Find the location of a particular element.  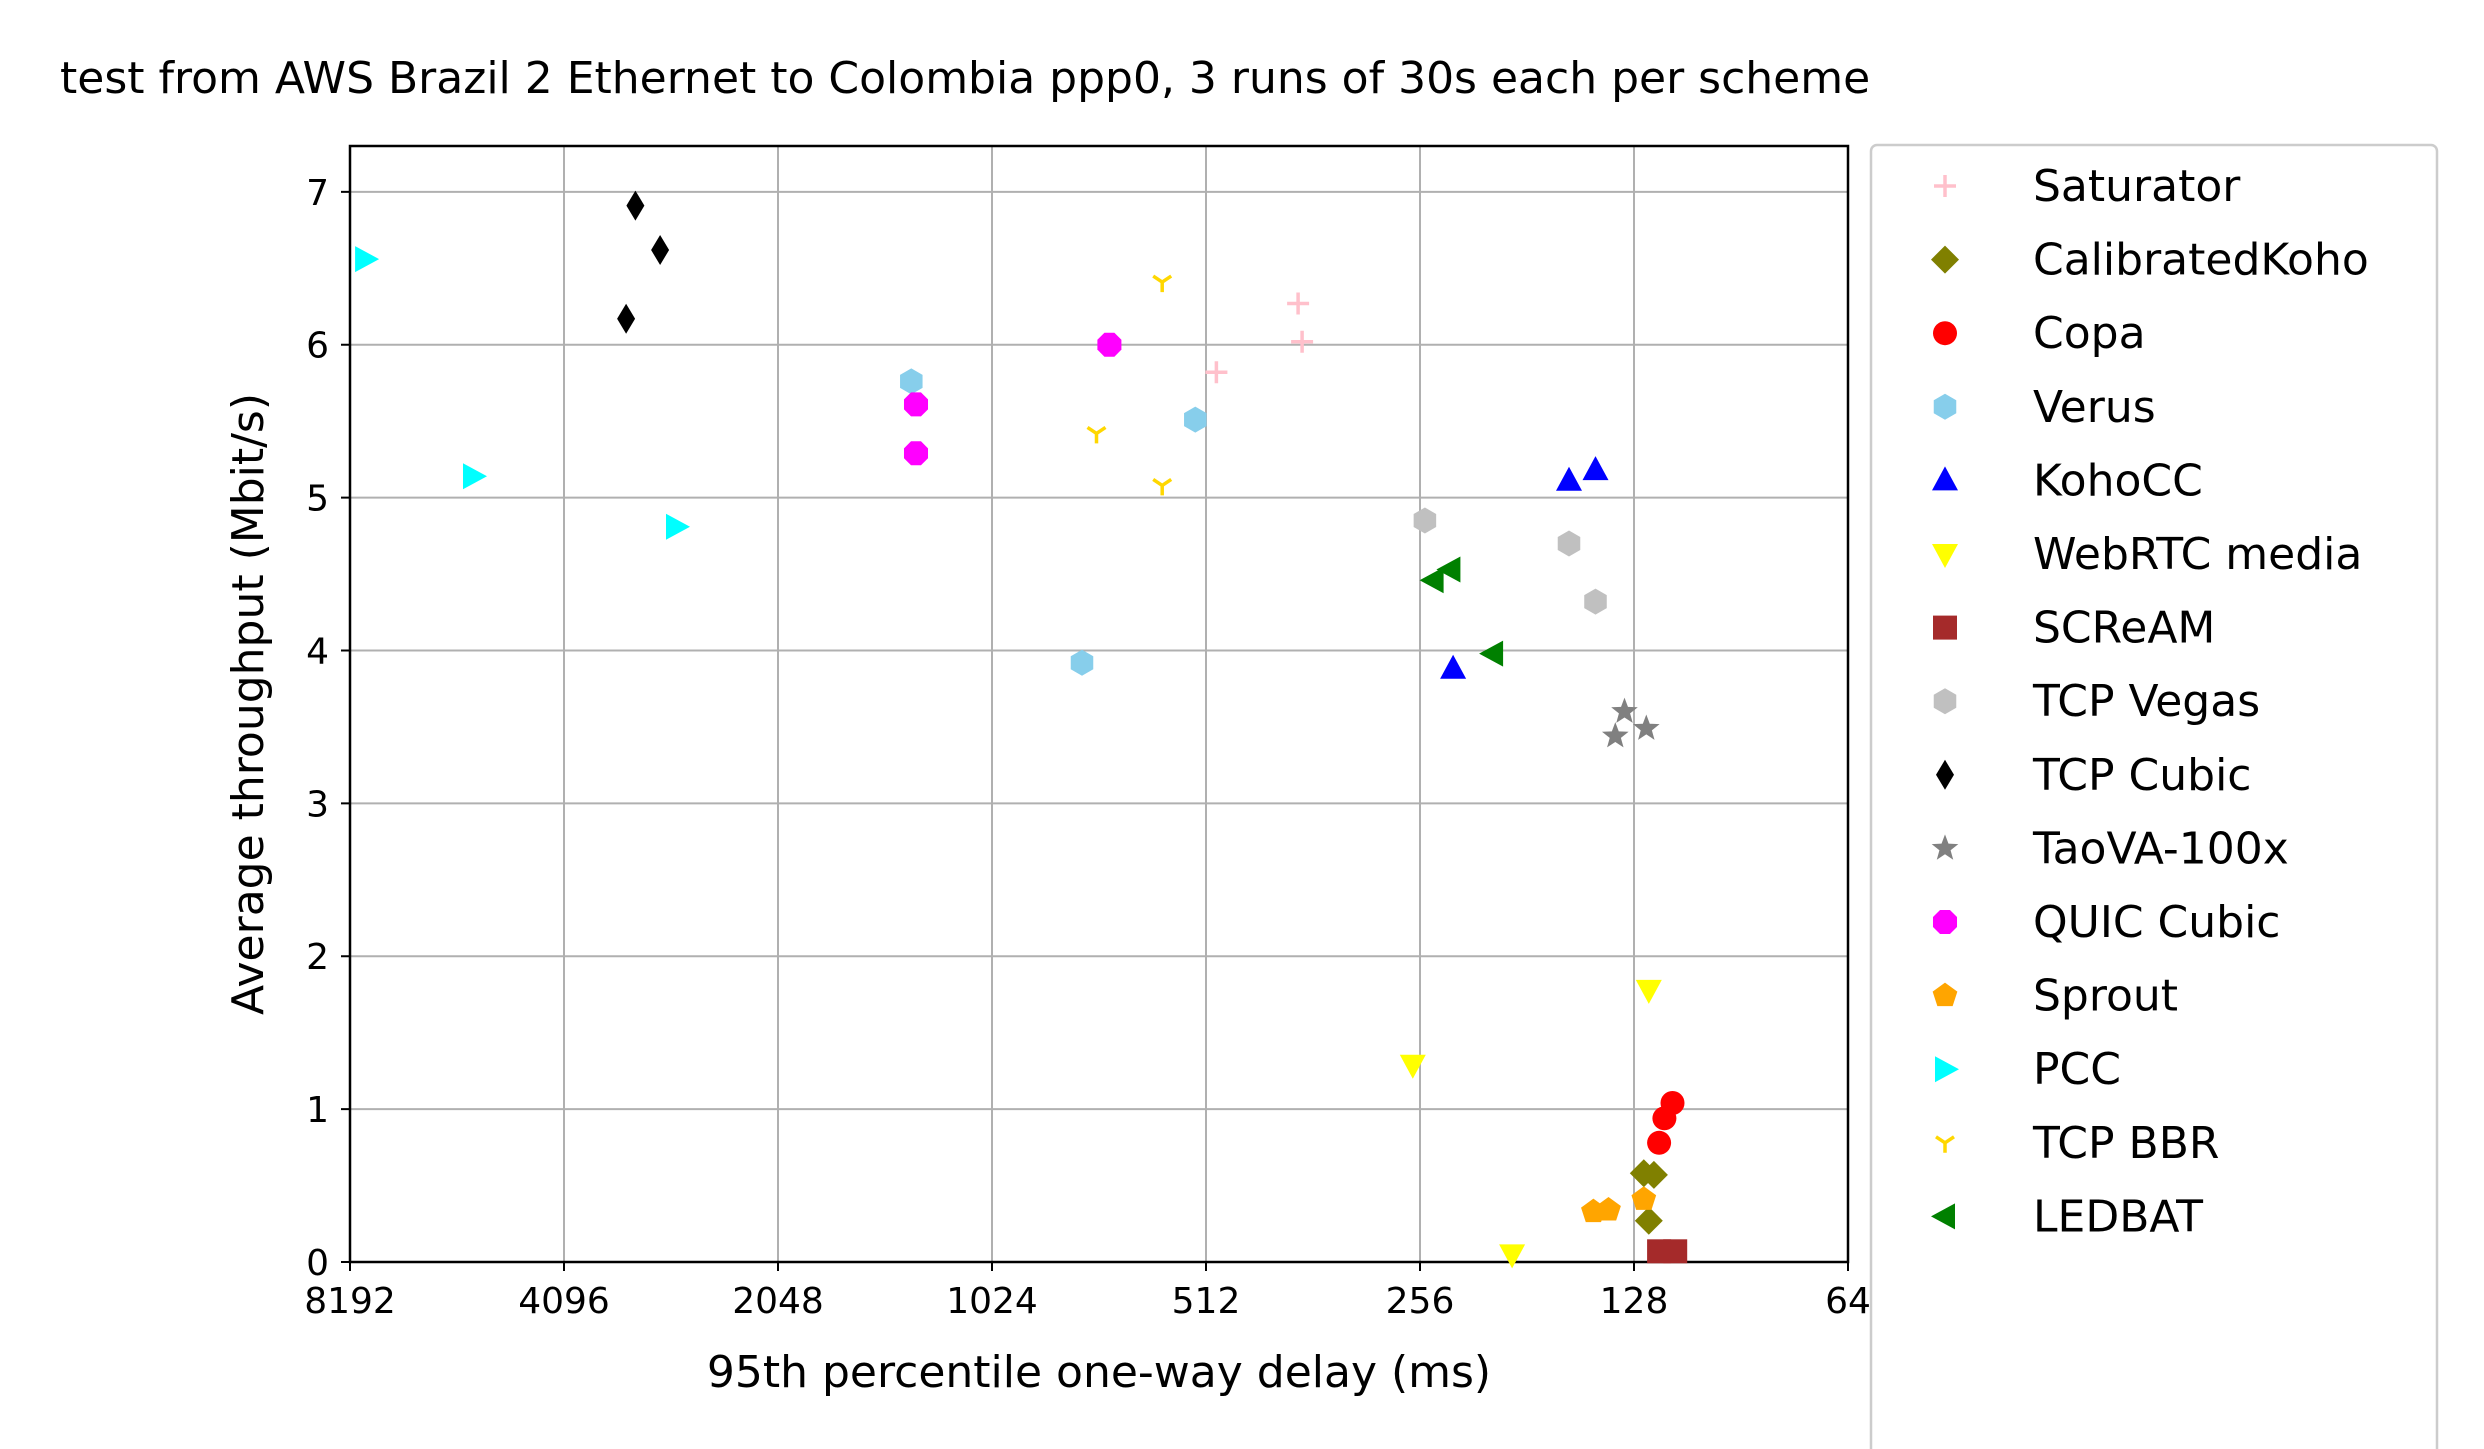

series-quic-cubic is located at coordinates (1012, 399).